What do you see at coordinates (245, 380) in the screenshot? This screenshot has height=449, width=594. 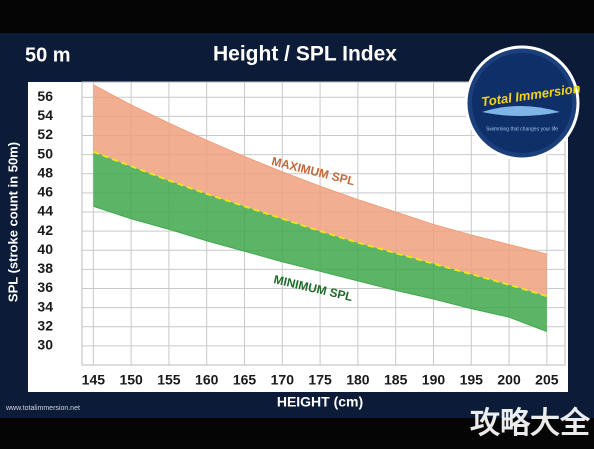 I see `x-tick-label: 165` at bounding box center [245, 380].